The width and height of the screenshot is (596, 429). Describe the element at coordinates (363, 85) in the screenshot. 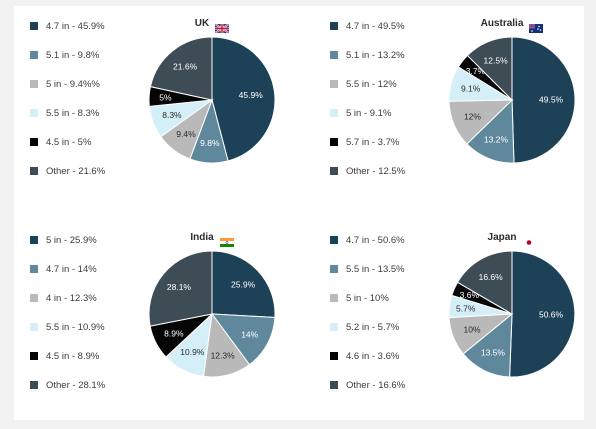

I see `legend-item: 5.5 in - 12%` at that location.